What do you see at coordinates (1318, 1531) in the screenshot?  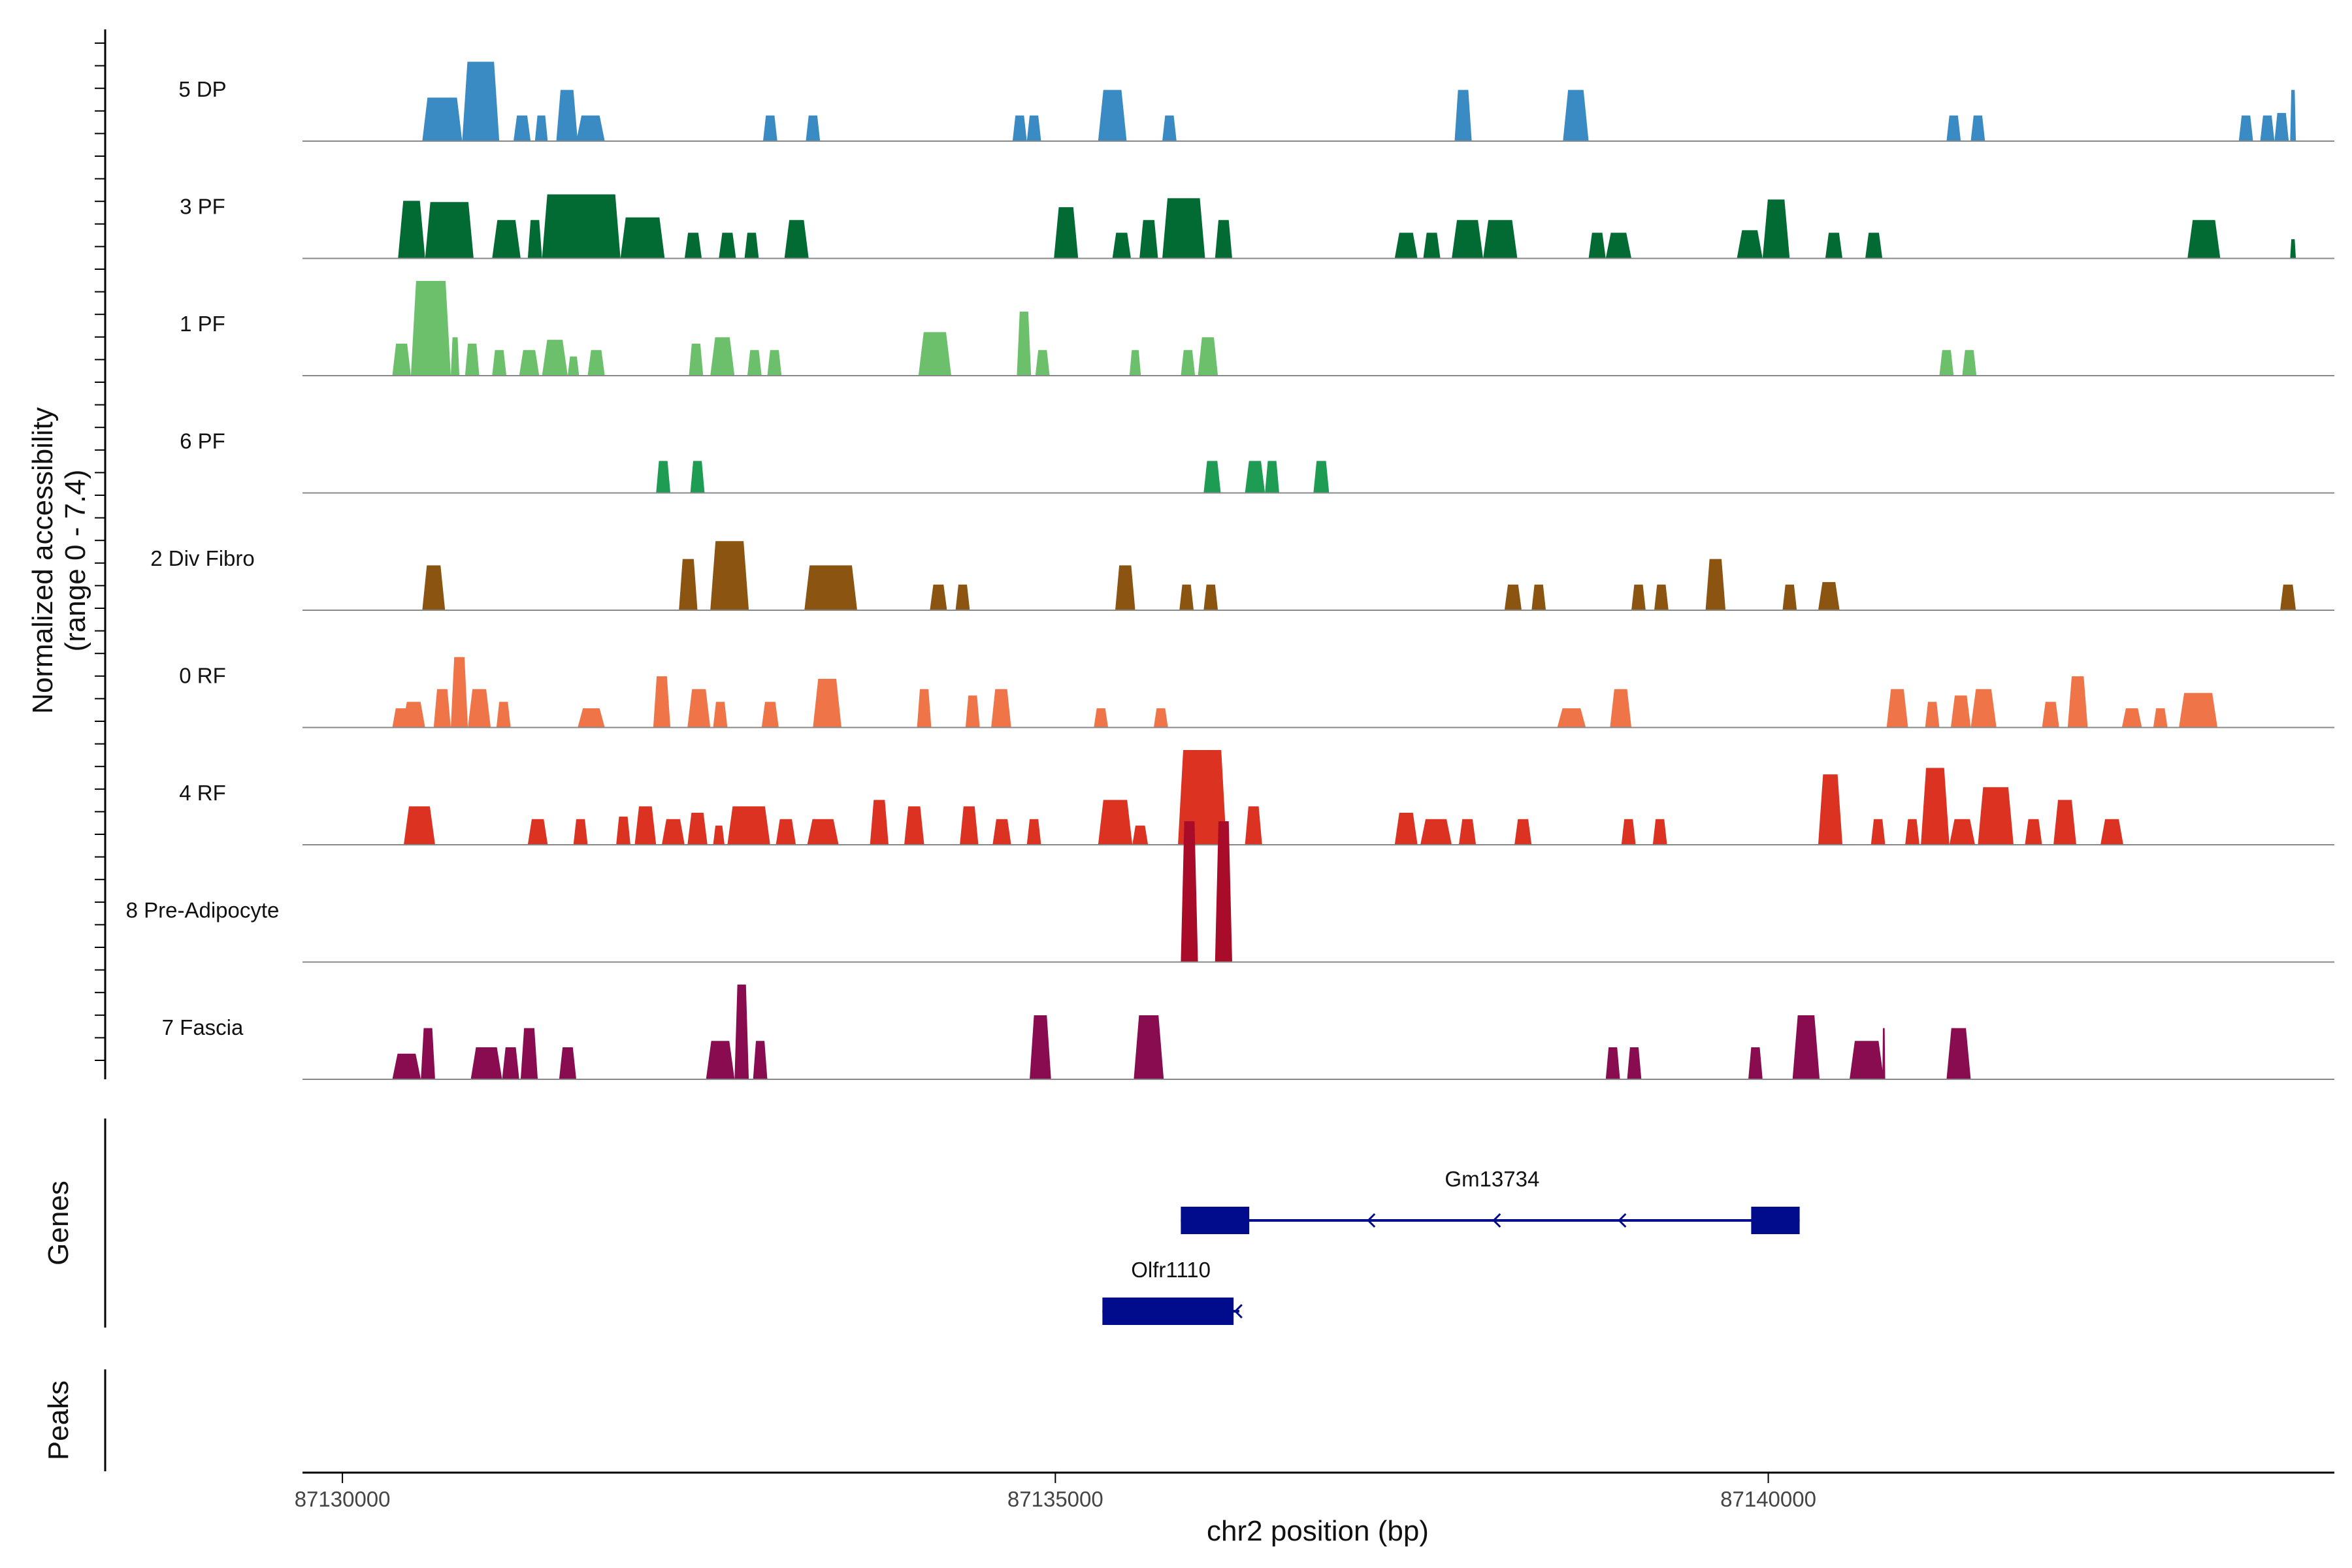 I see `x-axis-title: chr2 position (bp)` at bounding box center [1318, 1531].